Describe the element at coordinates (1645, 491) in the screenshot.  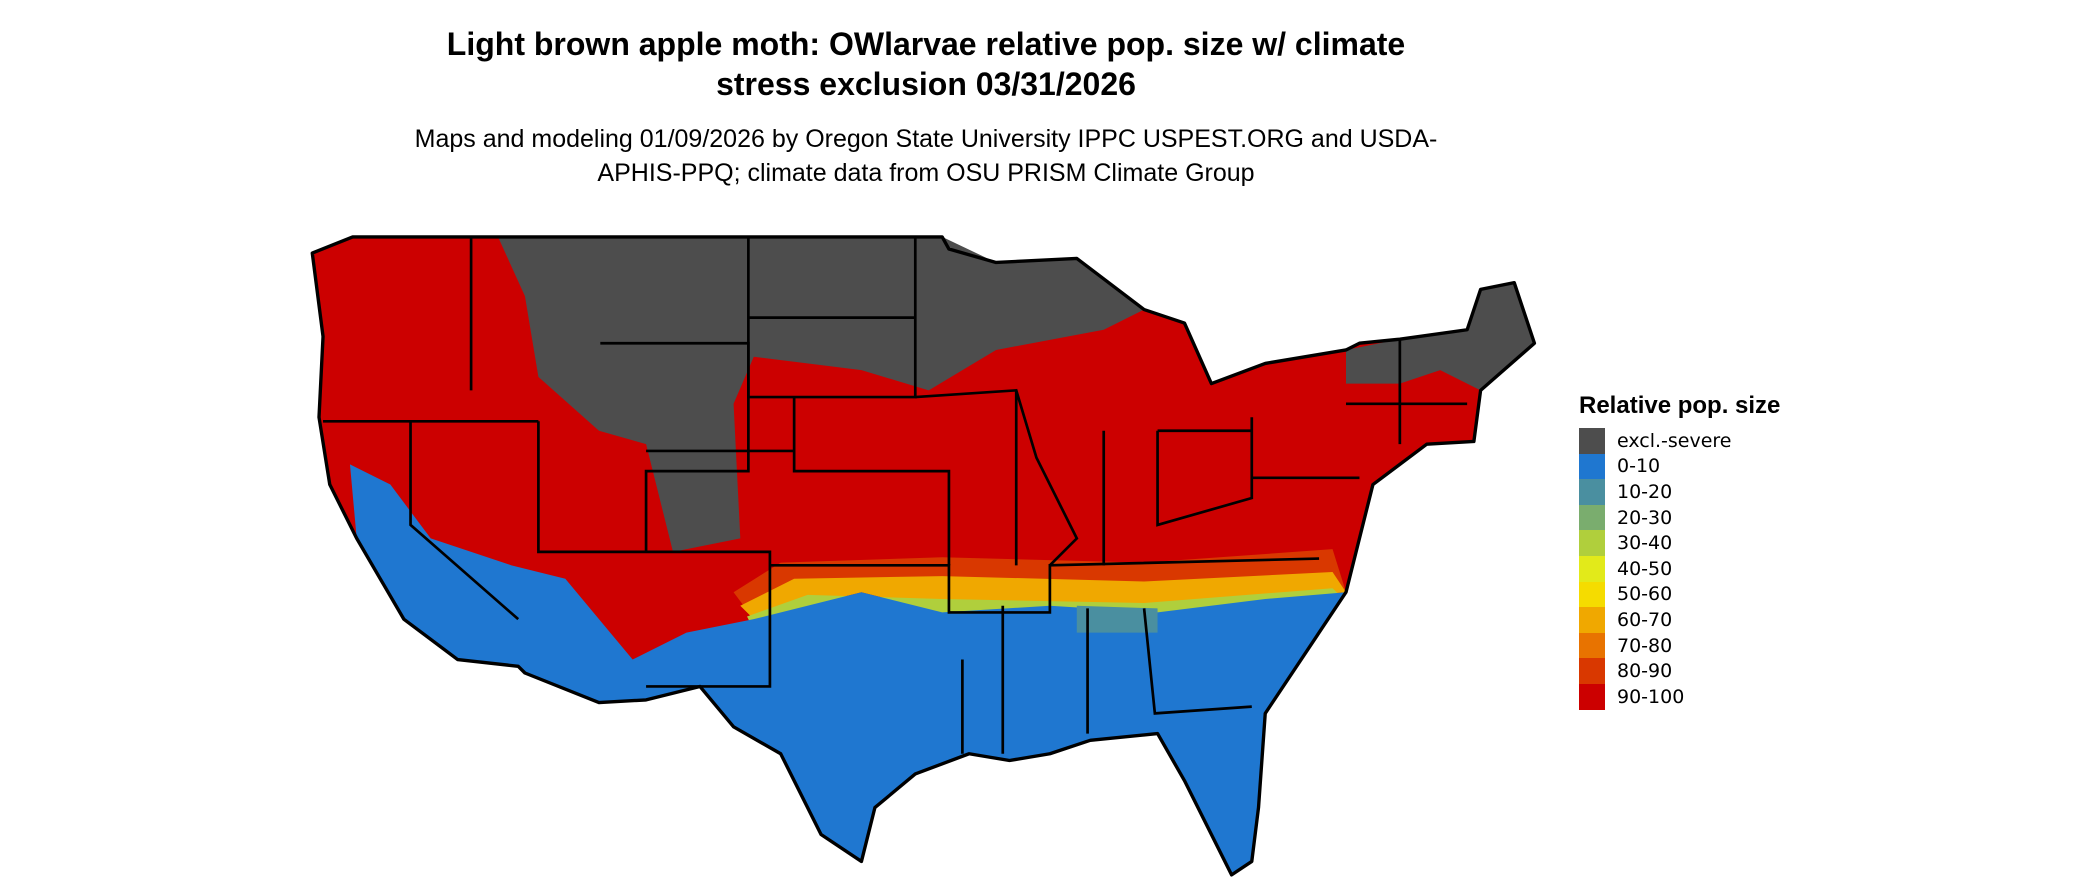
I see `legend-label: 10-20` at that location.